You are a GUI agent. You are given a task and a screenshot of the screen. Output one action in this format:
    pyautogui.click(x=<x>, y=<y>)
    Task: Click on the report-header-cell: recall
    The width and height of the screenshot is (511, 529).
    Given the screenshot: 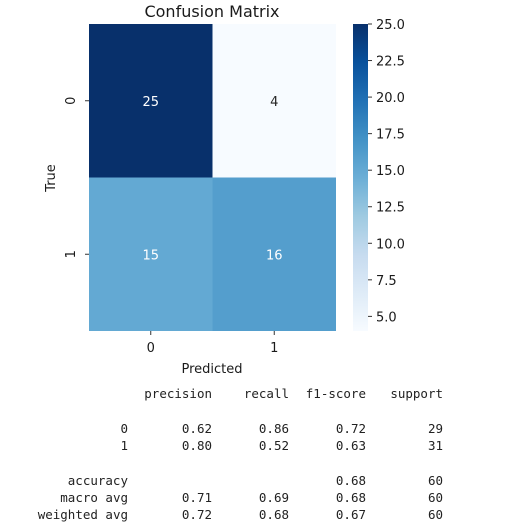 What is the action you would take?
    pyautogui.click(x=266, y=393)
    